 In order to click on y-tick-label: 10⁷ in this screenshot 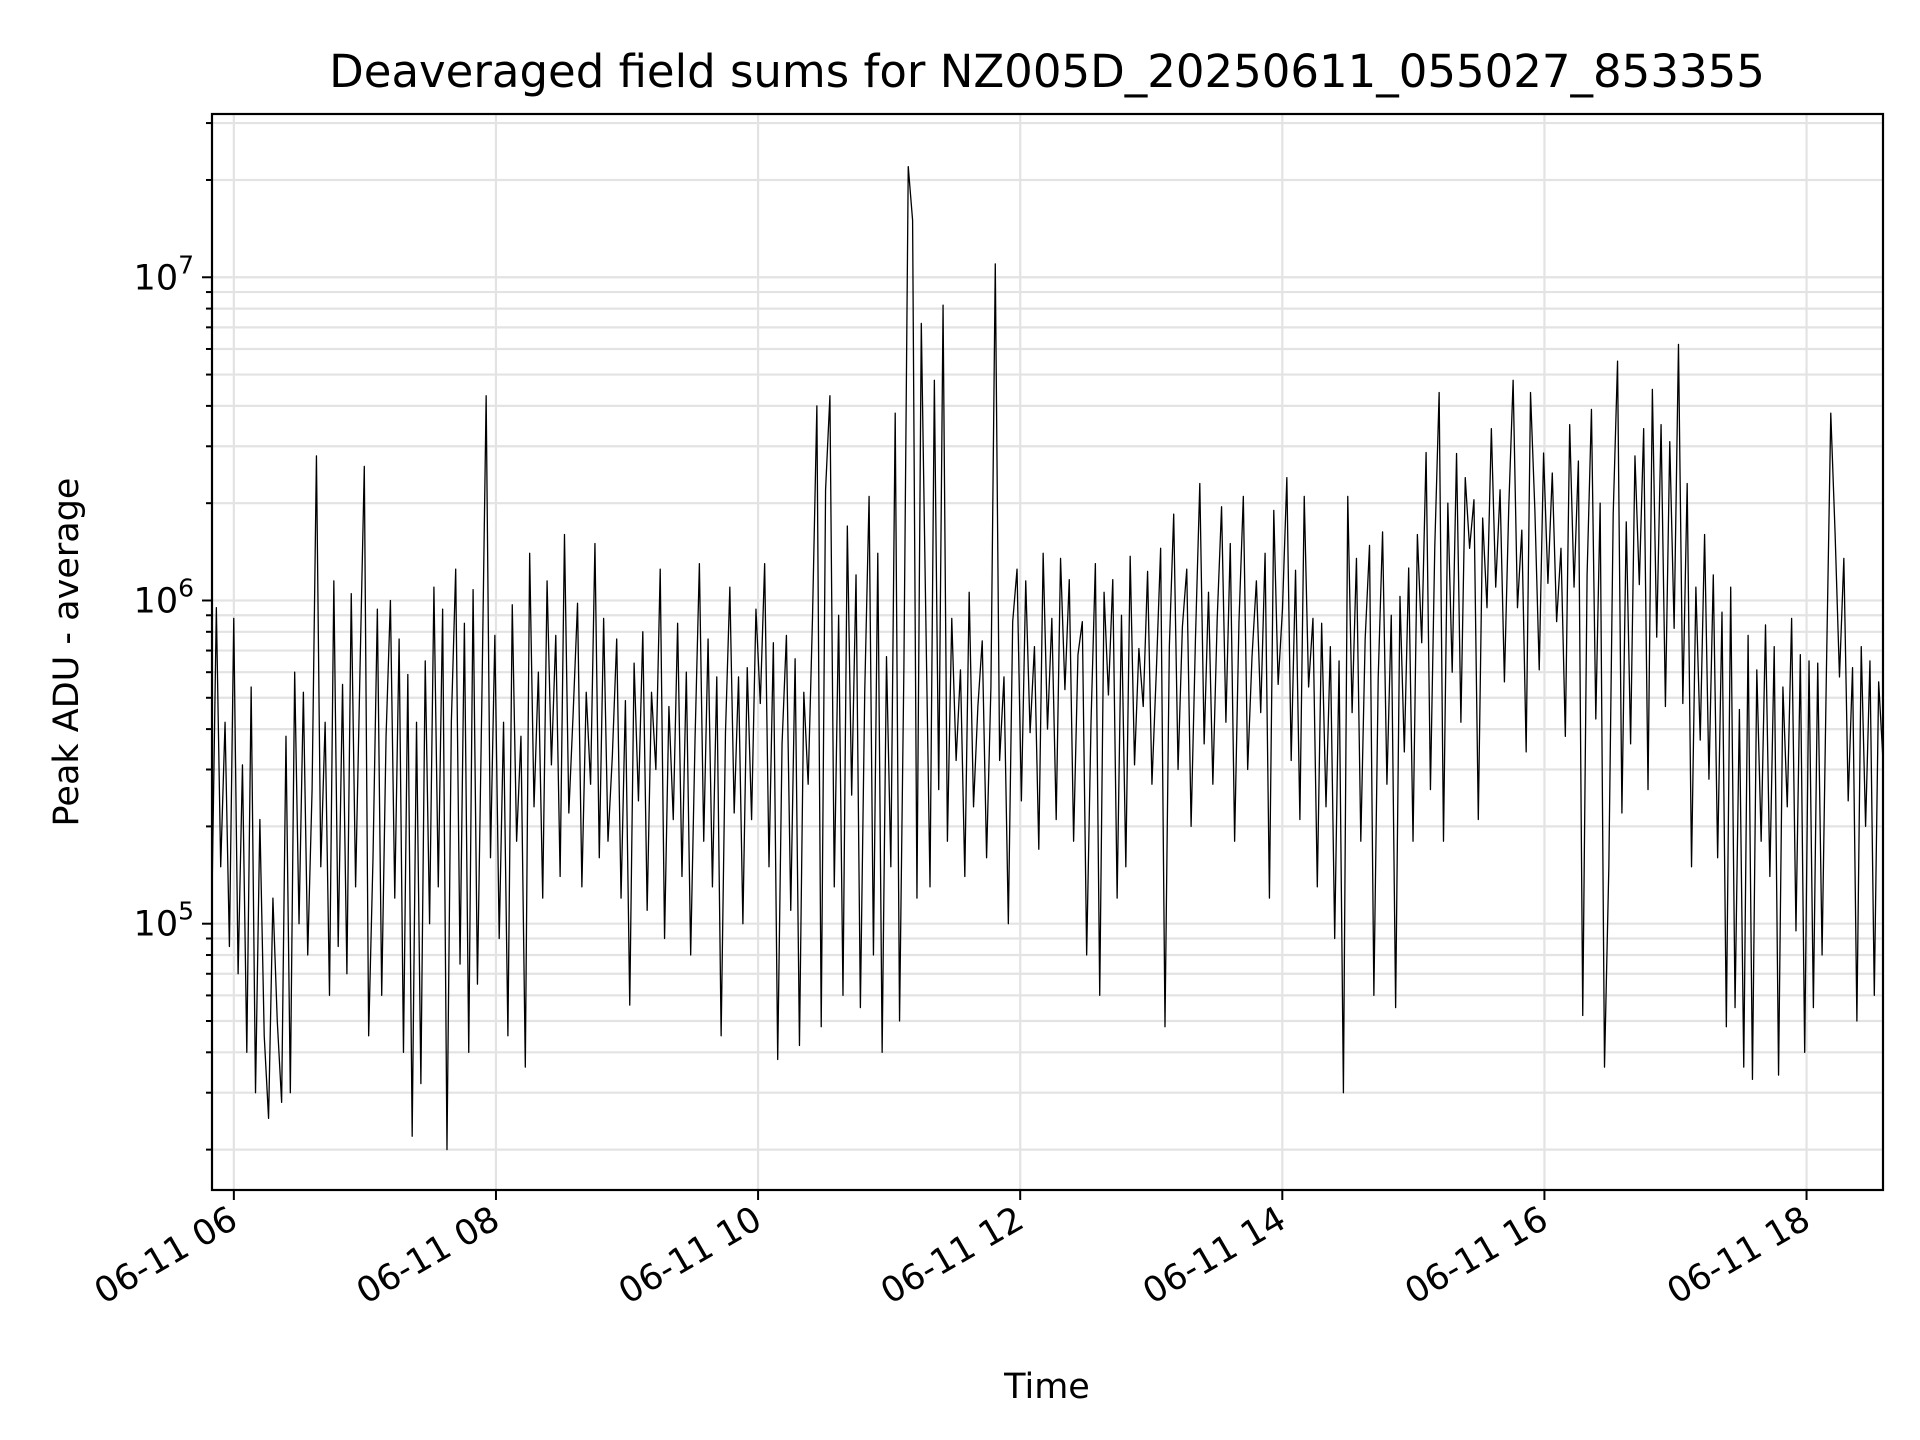, I will do `click(164, 274)`.